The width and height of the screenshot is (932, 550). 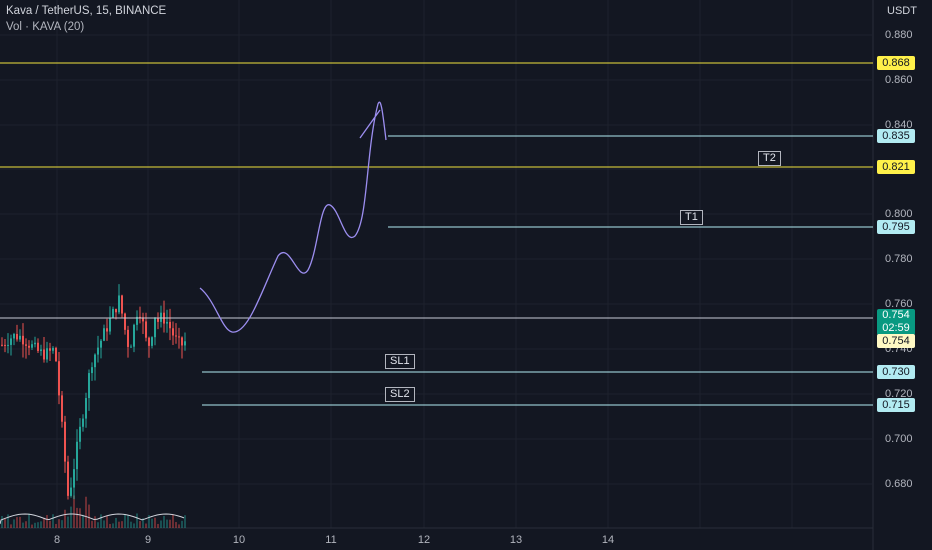 What do you see at coordinates (57, 540) in the screenshot?
I see `time-tick-label: 8` at bounding box center [57, 540].